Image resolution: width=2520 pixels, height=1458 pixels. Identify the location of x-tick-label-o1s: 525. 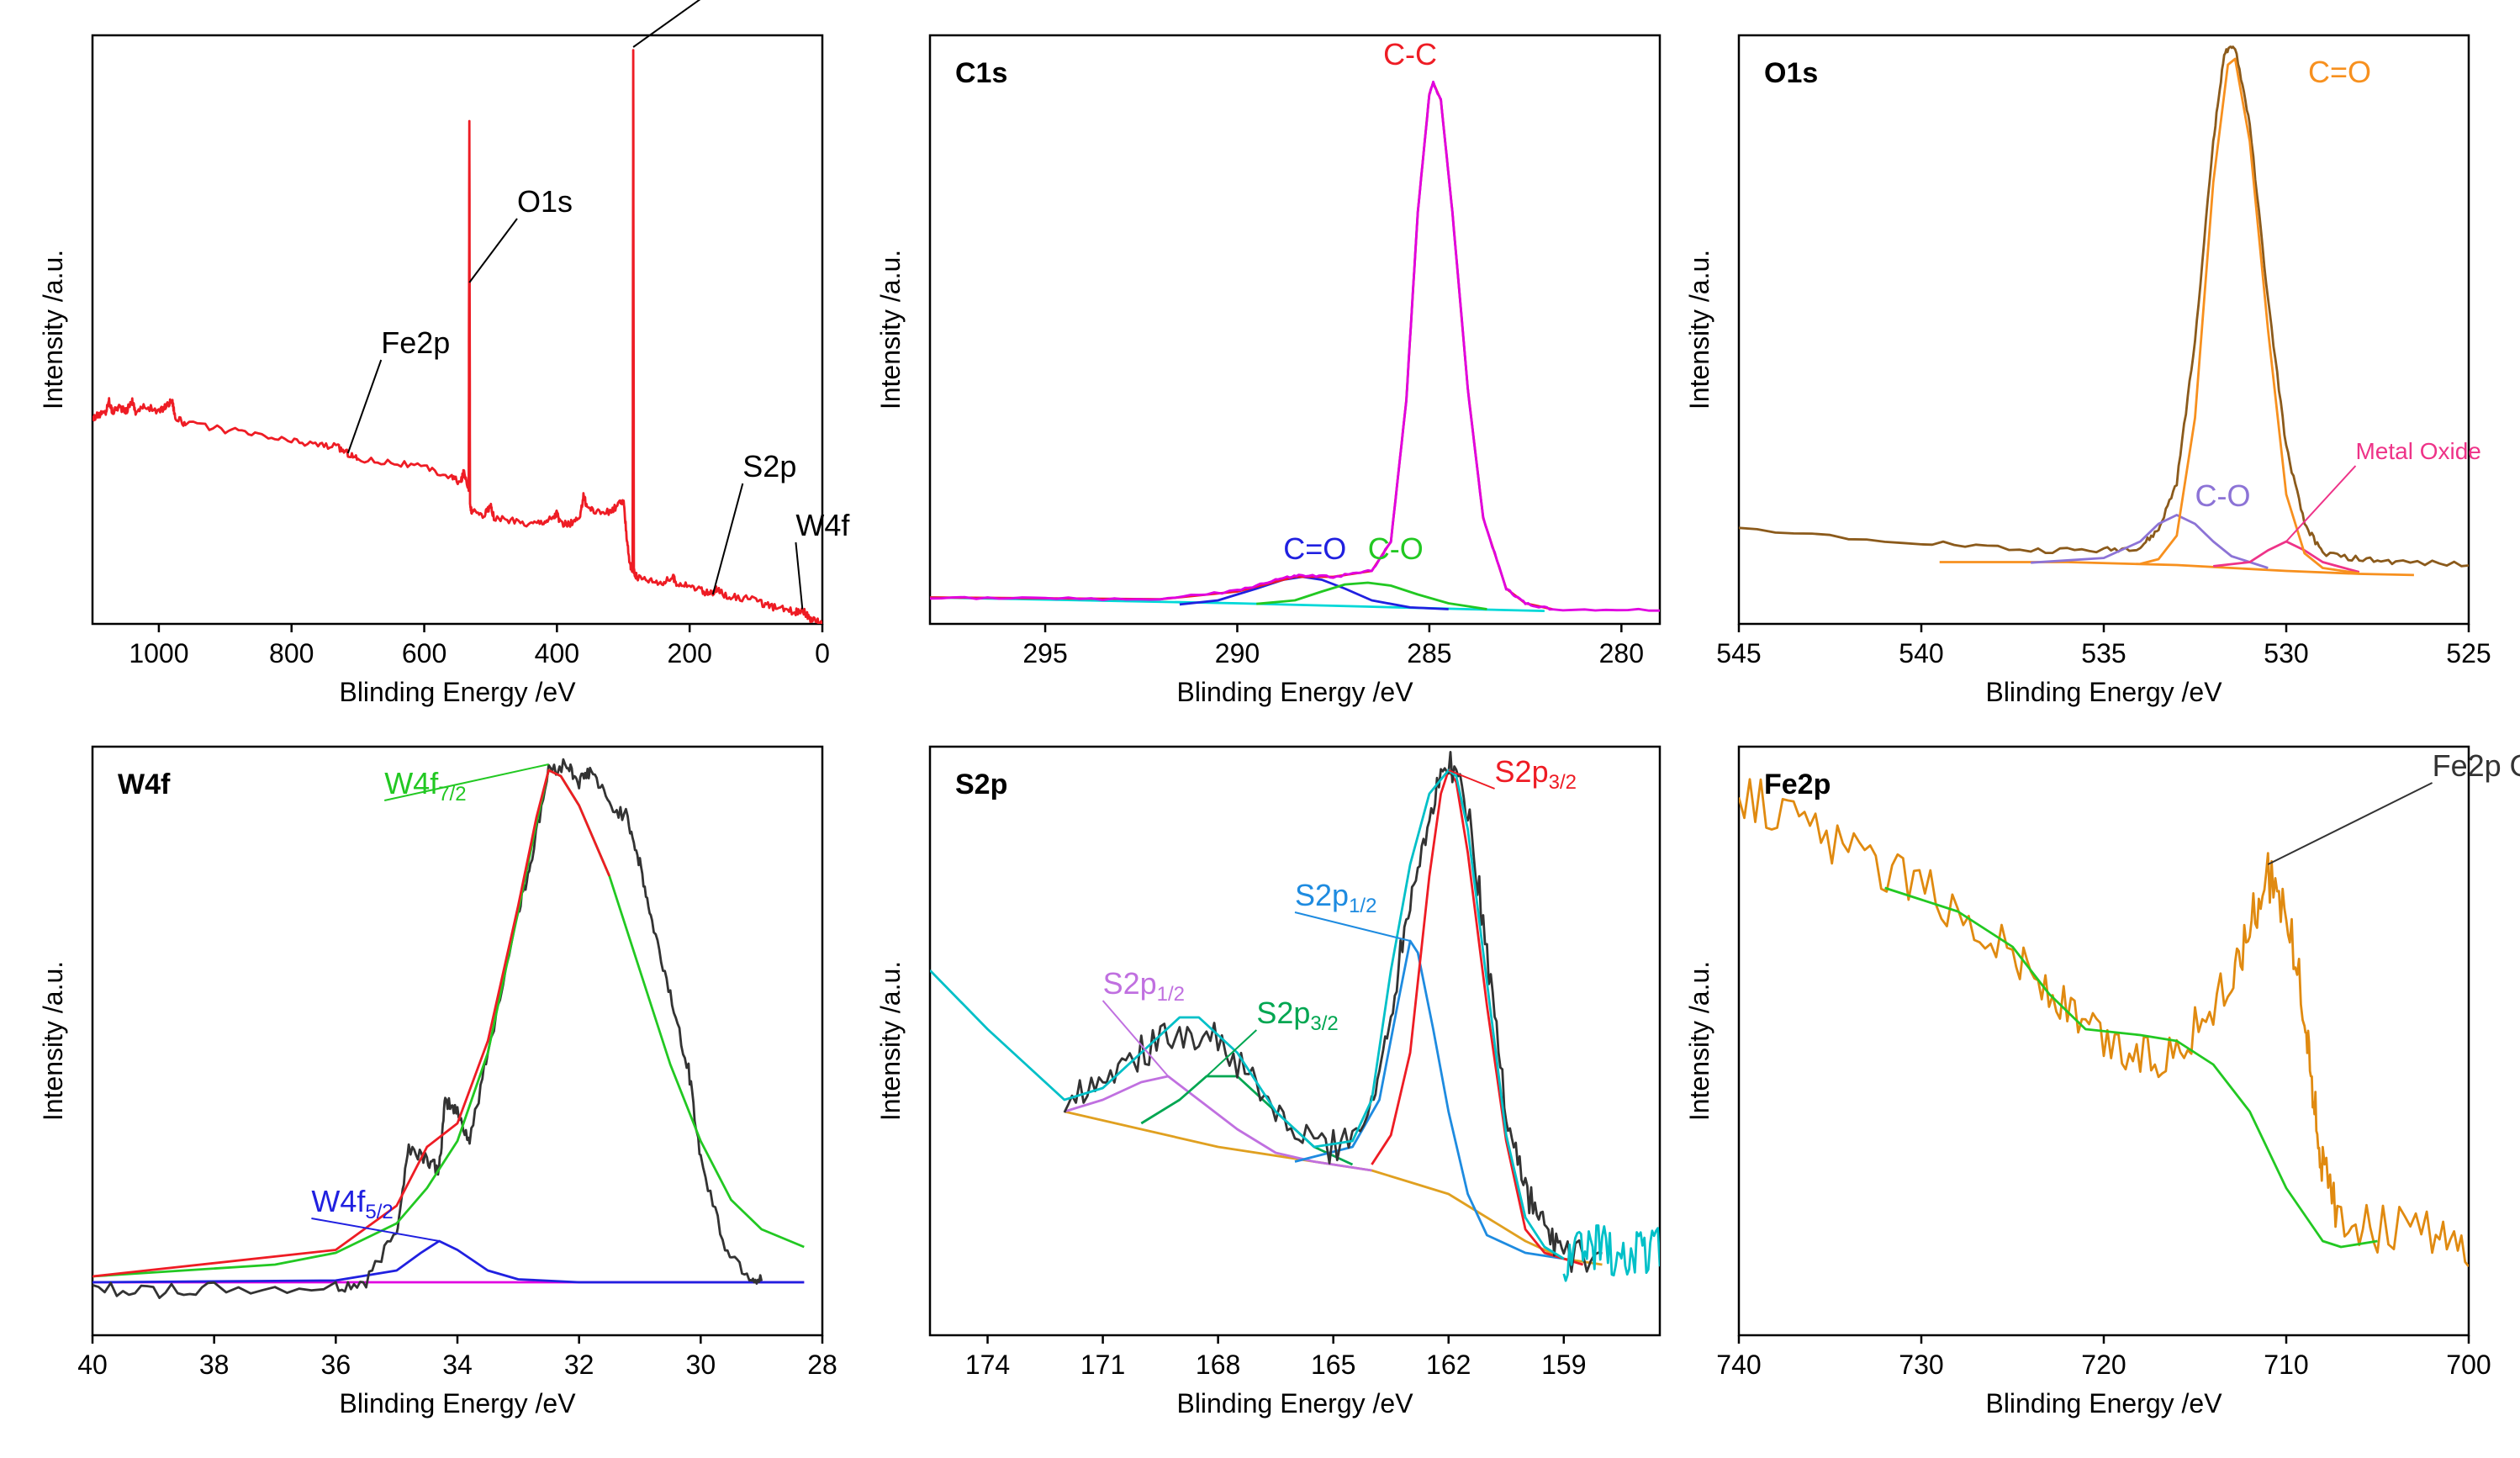
(2468, 653).